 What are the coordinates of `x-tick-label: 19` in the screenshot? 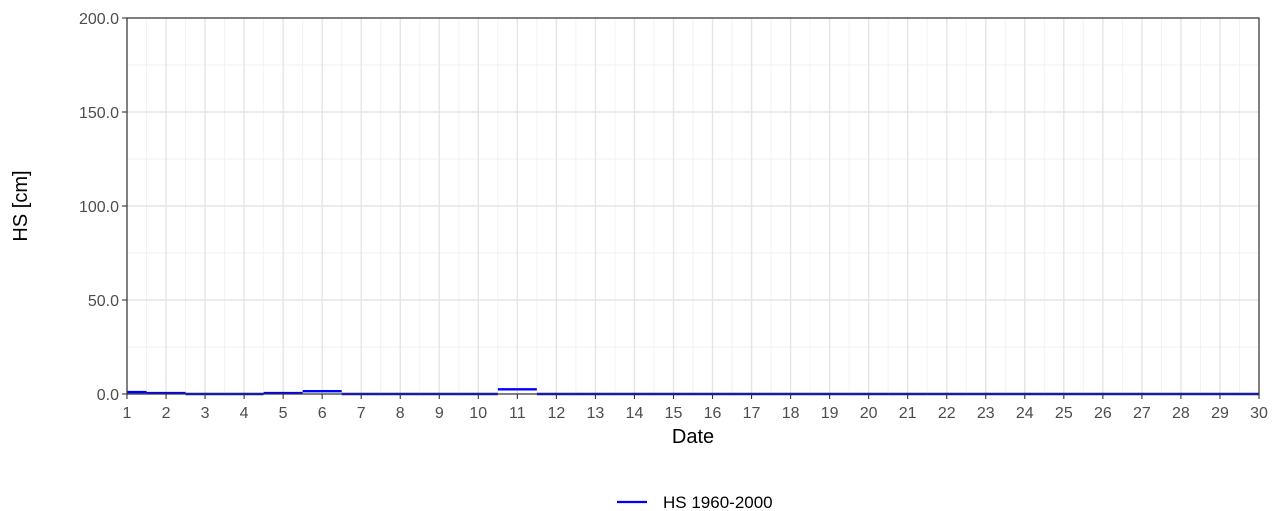 It's located at (830, 413).